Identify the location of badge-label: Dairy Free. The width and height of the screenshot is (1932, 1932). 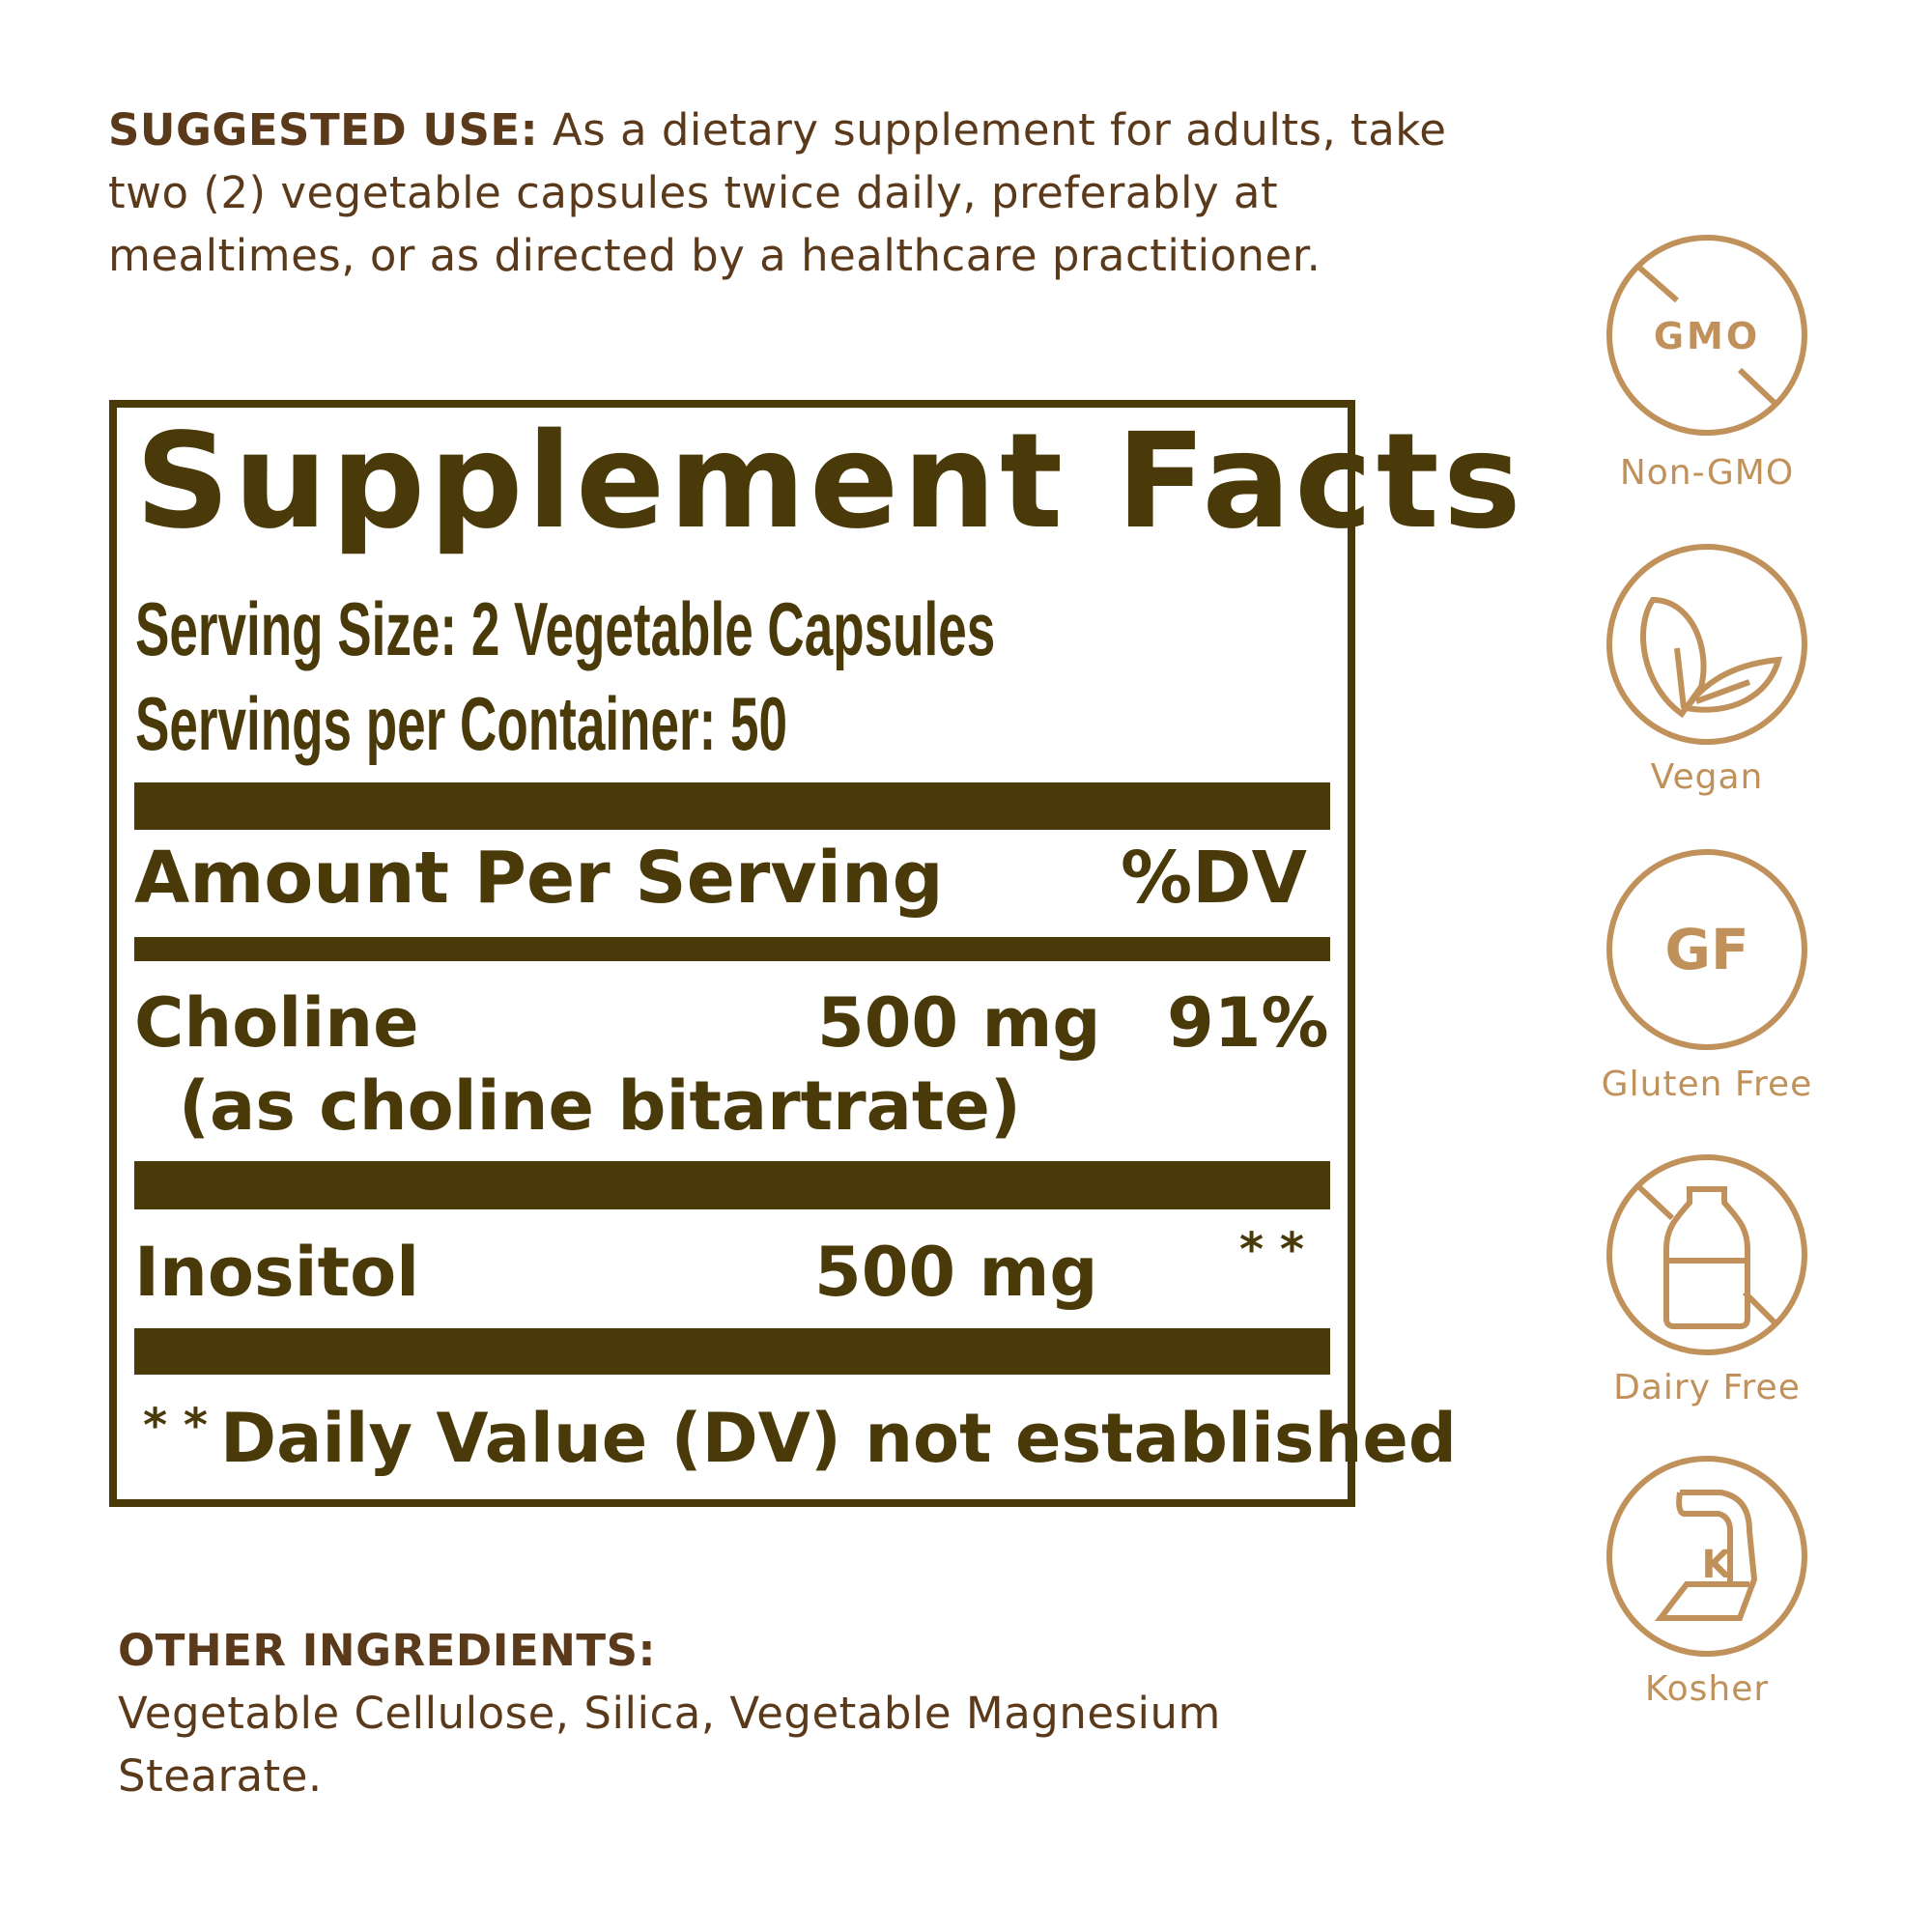
(1707, 1387).